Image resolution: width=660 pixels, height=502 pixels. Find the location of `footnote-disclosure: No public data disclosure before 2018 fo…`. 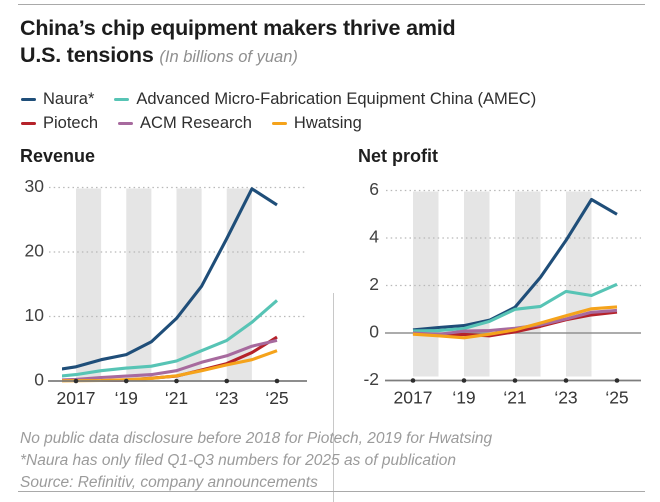

footnote-disclosure: No public data disclosure before 2018 fo… is located at coordinates (256, 438).